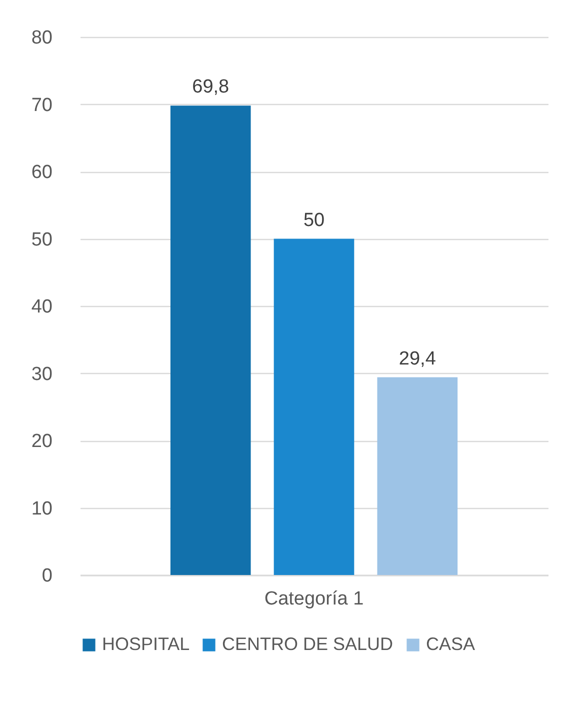  I want to click on y-tick-label: 80, so click(41, 38).